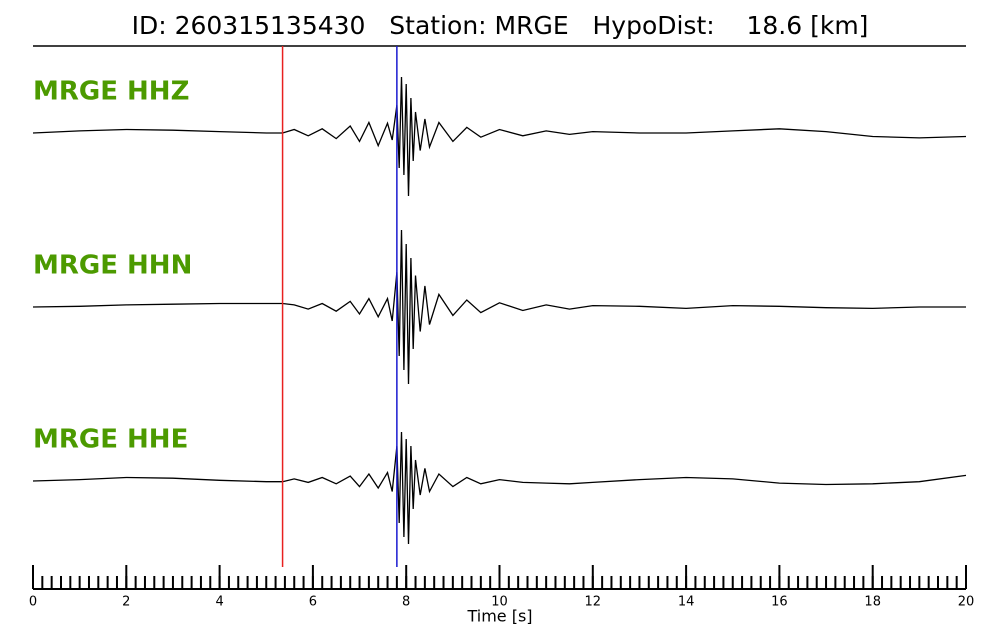  What do you see at coordinates (313, 602) in the screenshot?
I see `x-tick-label: 6` at bounding box center [313, 602].